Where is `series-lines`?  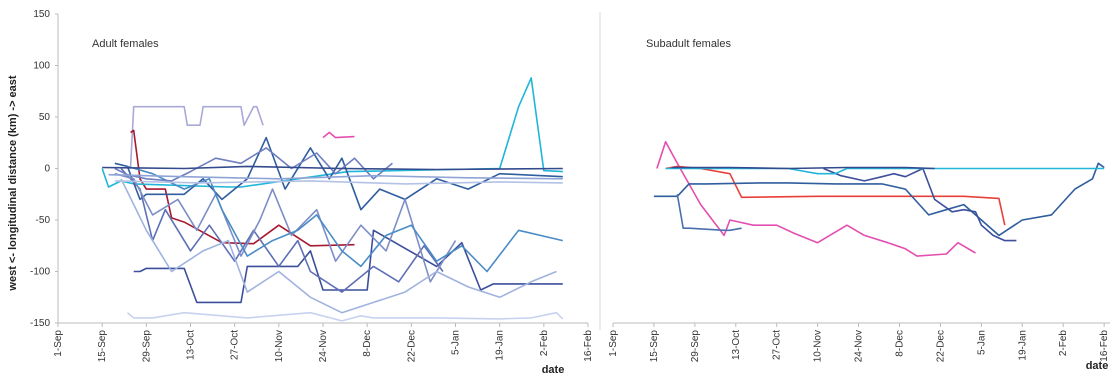
series-lines is located at coordinates (879, 198).